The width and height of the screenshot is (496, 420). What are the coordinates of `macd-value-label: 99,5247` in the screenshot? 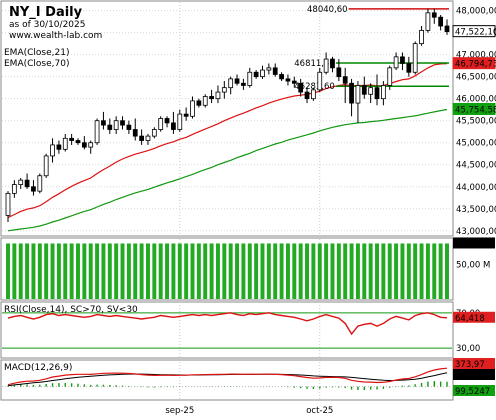 It's located at (472, 392).